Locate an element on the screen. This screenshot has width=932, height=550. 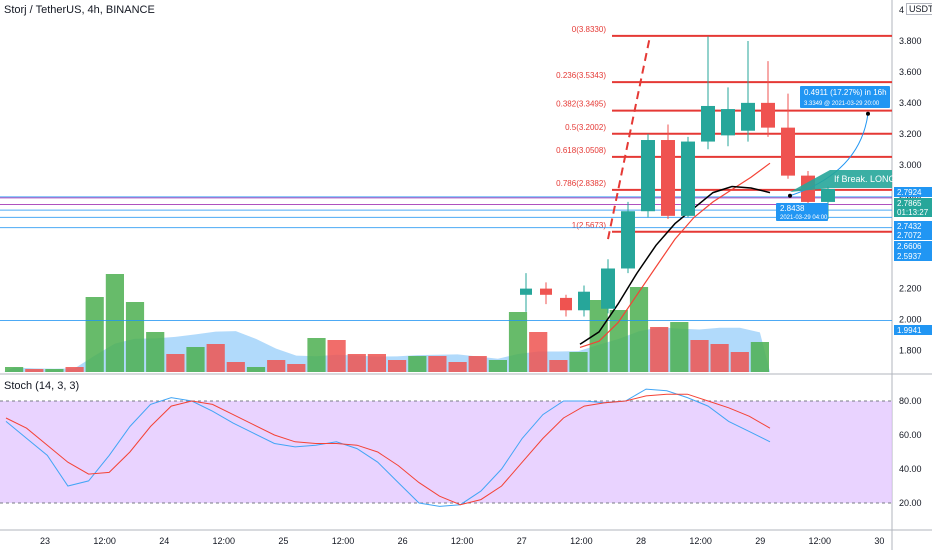
price-tick-label: 3.000 is located at coordinates (910, 165).